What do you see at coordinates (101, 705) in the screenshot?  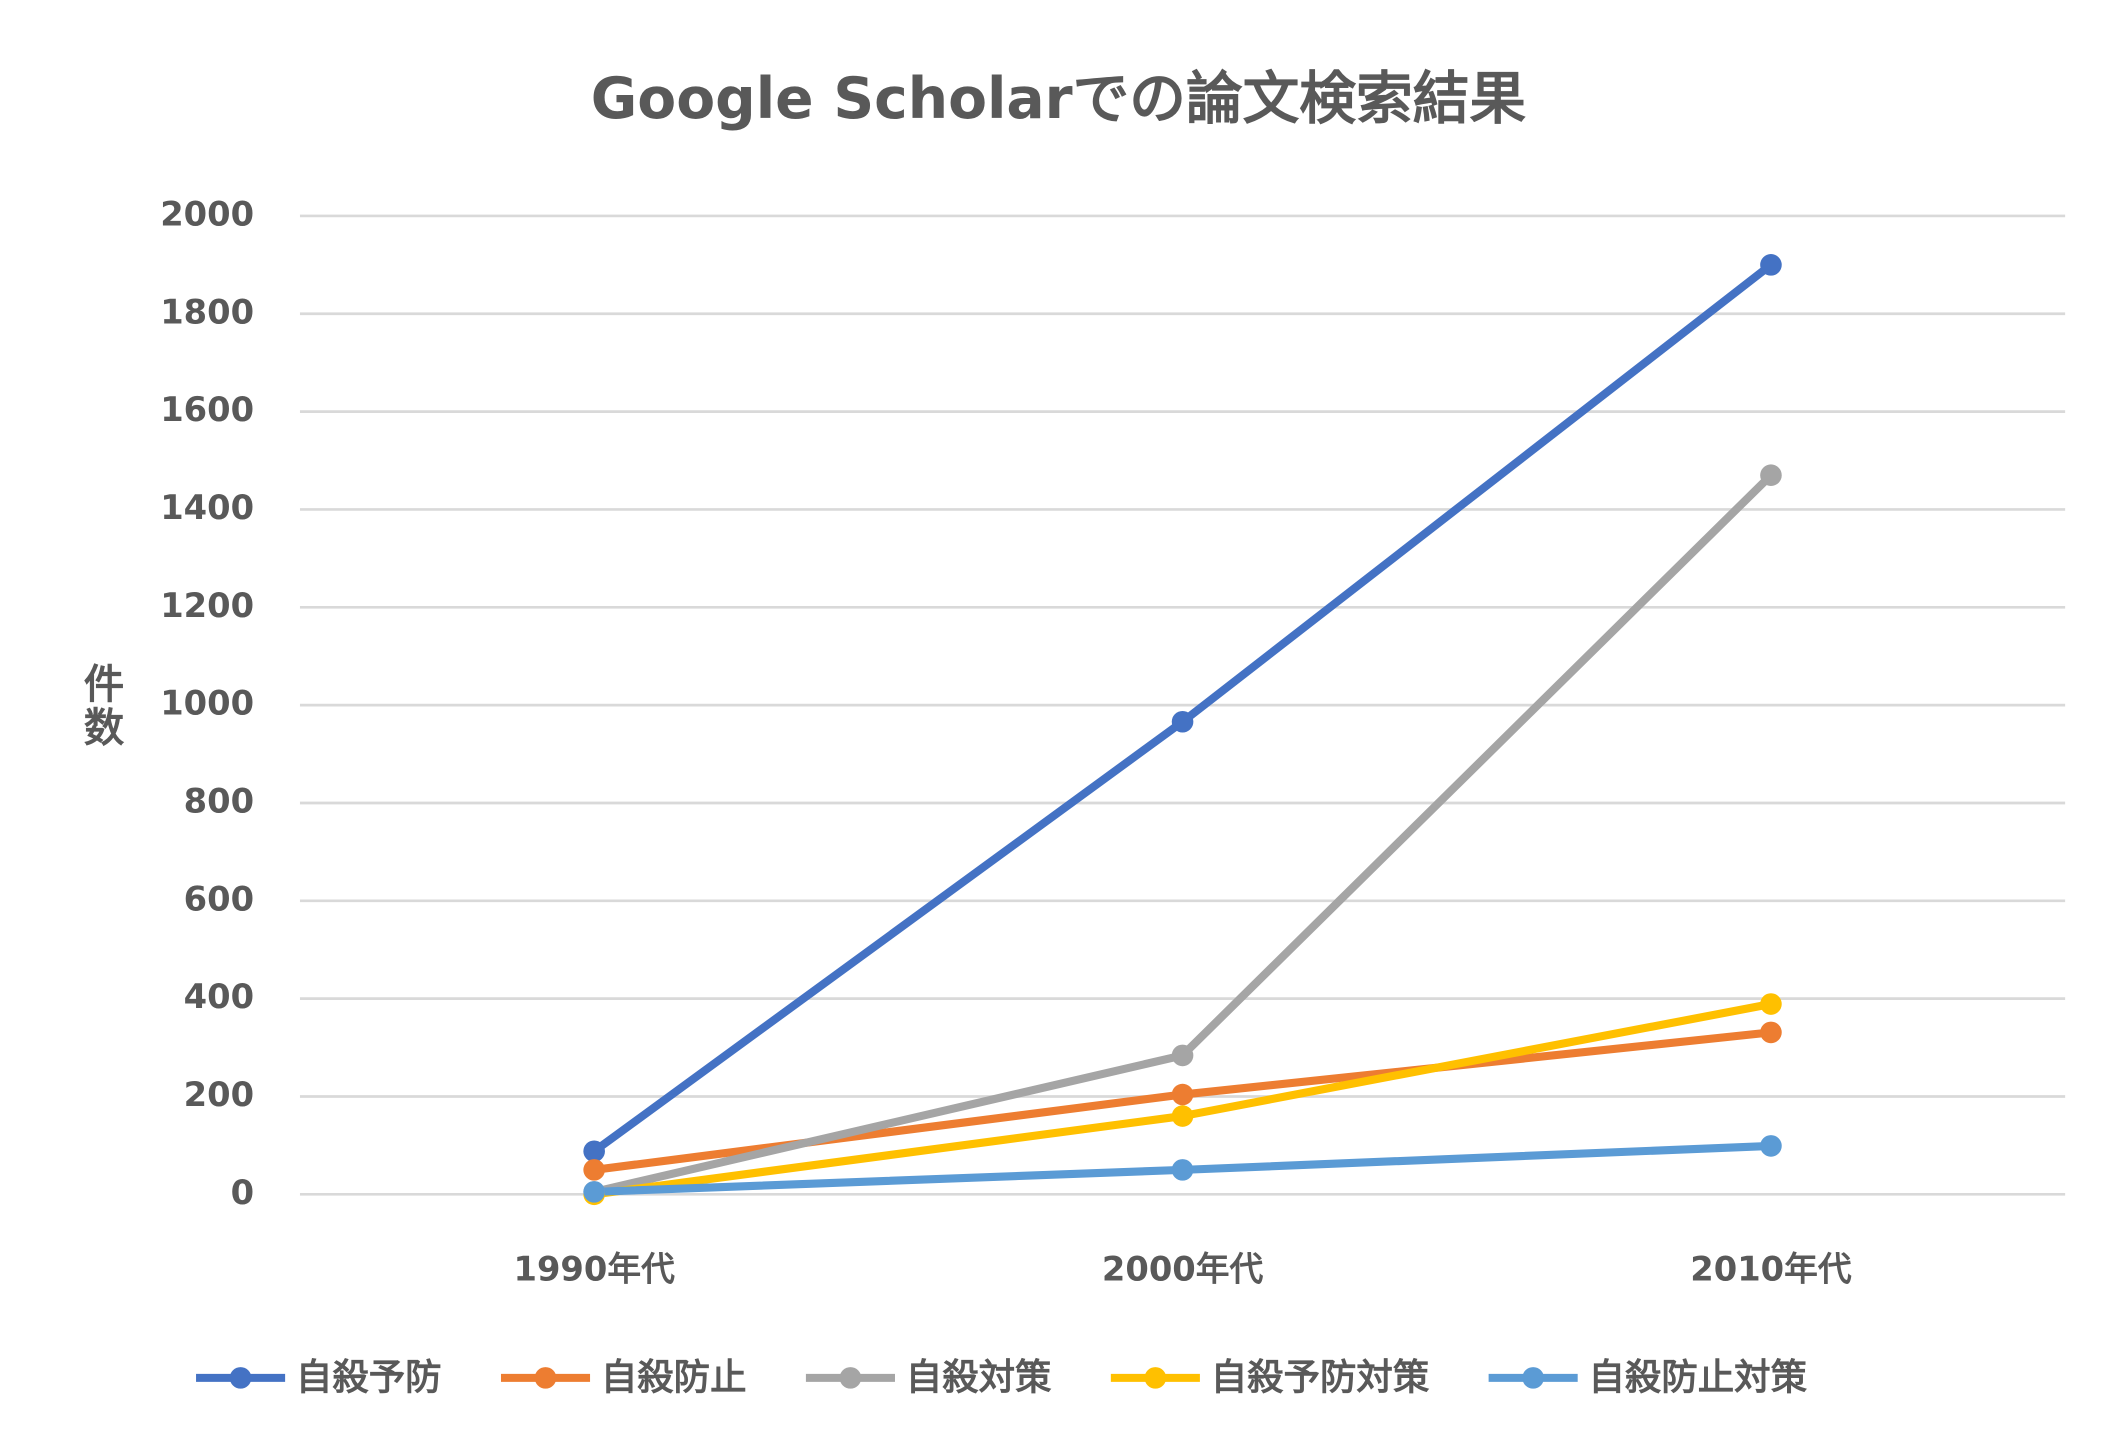 I see `y-axis-label: 件数` at bounding box center [101, 705].